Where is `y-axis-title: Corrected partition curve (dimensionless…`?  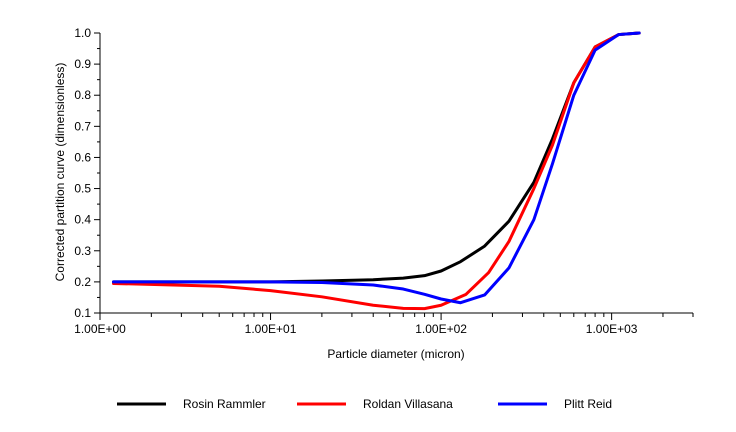 y-axis-title: Corrected partition curve (dimensionless… is located at coordinates (60, 172).